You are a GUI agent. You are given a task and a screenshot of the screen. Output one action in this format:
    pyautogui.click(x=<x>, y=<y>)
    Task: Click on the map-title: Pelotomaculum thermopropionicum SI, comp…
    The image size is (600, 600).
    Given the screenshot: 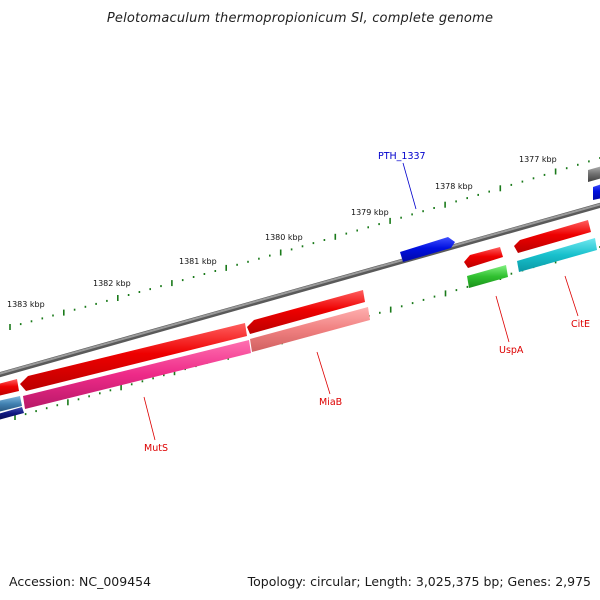 What is the action you would take?
    pyautogui.click(x=300, y=18)
    